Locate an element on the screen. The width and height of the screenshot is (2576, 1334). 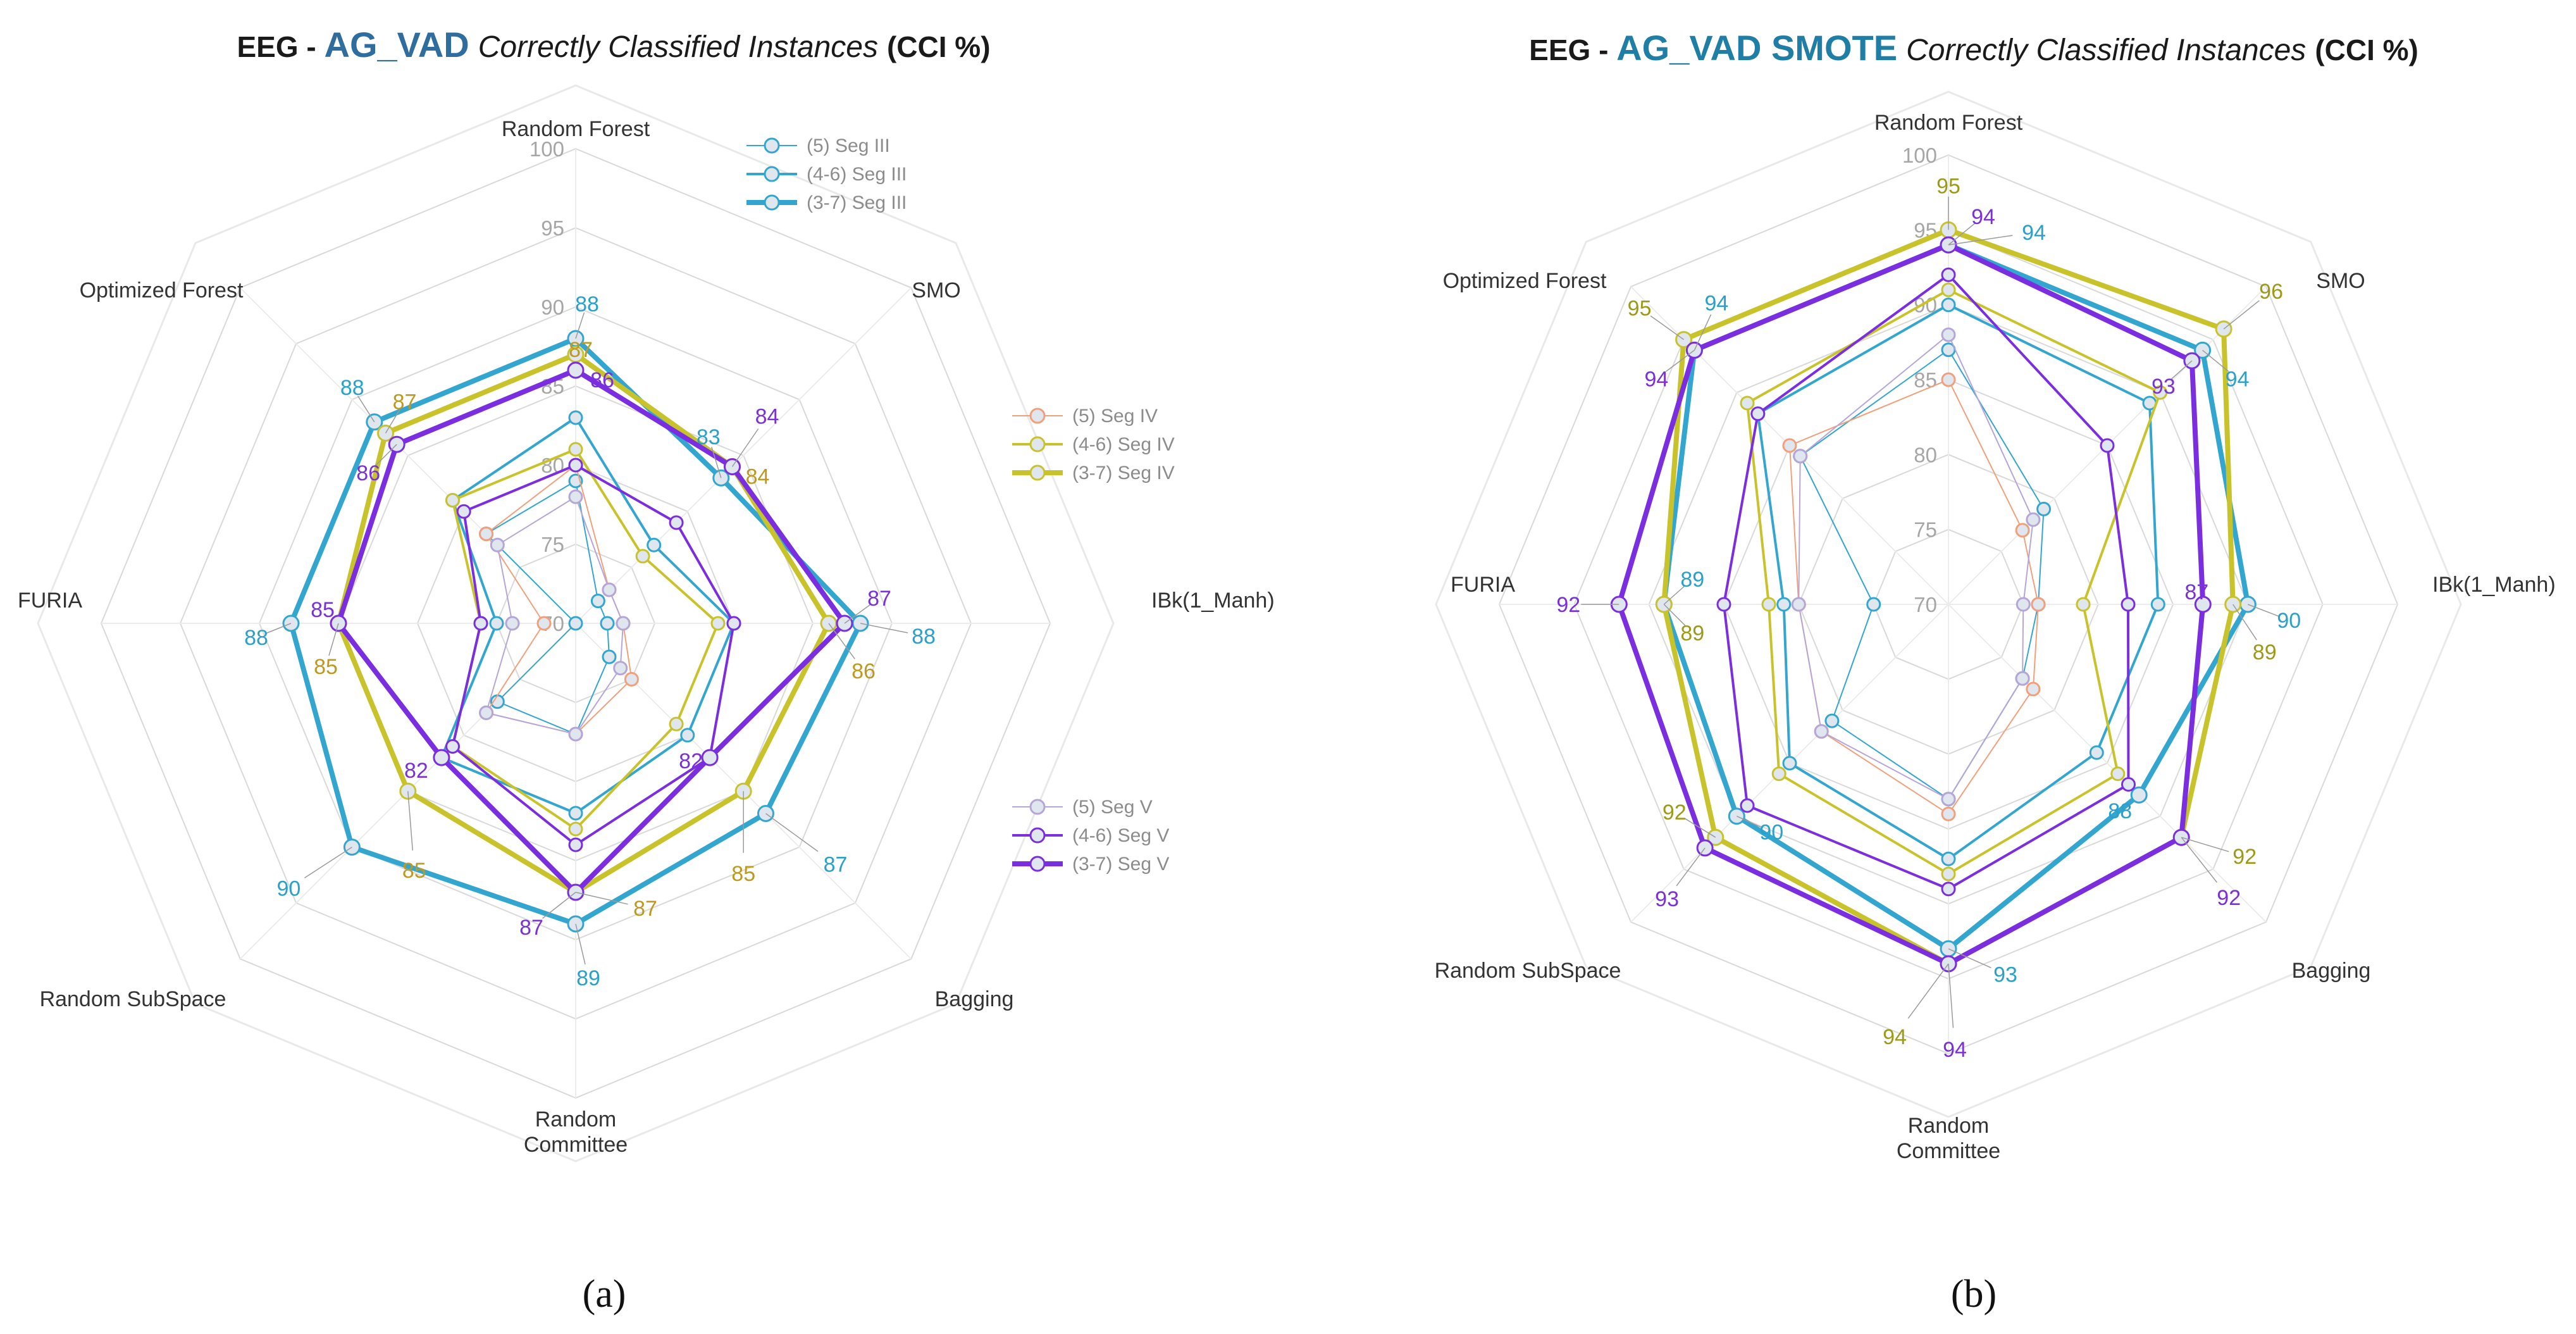
legend-entry-5-seg-iv: (5) Seg IV is located at coordinates (1115, 416).